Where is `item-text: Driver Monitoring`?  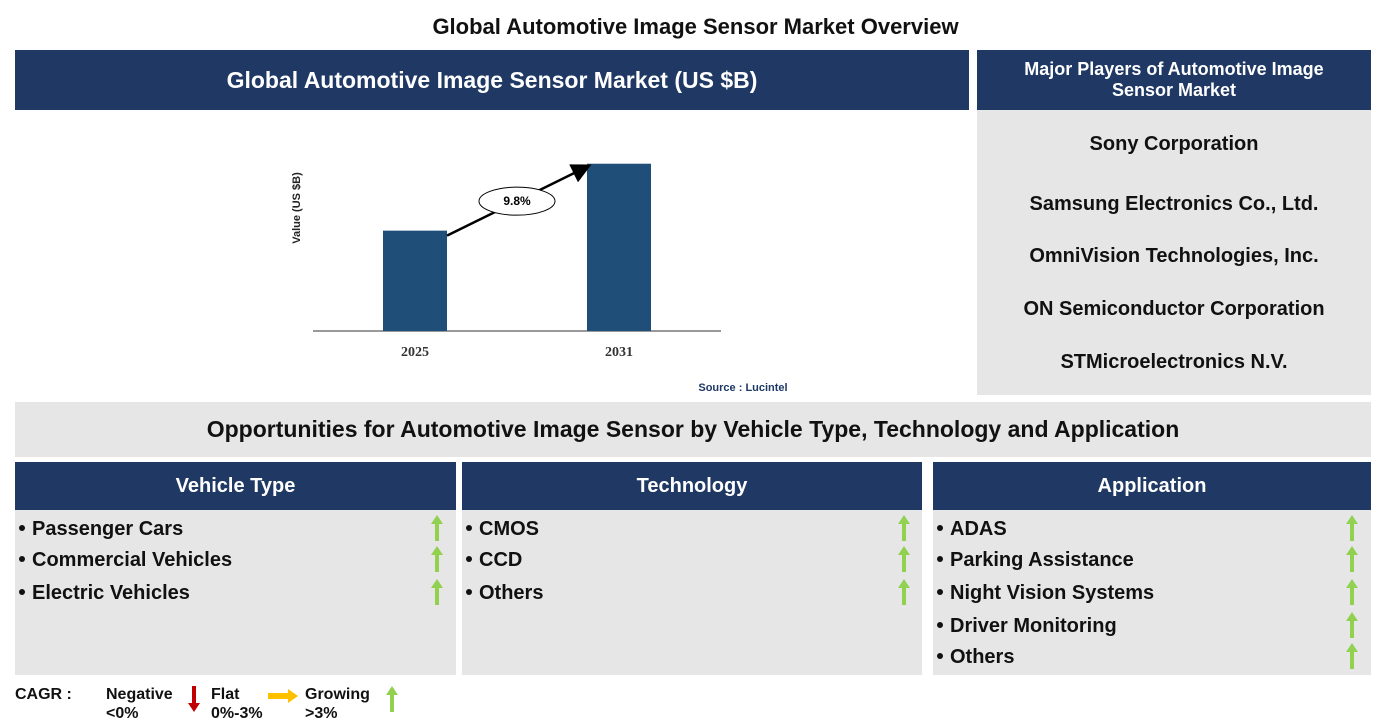 item-text: Driver Monitoring is located at coordinates (1033, 626).